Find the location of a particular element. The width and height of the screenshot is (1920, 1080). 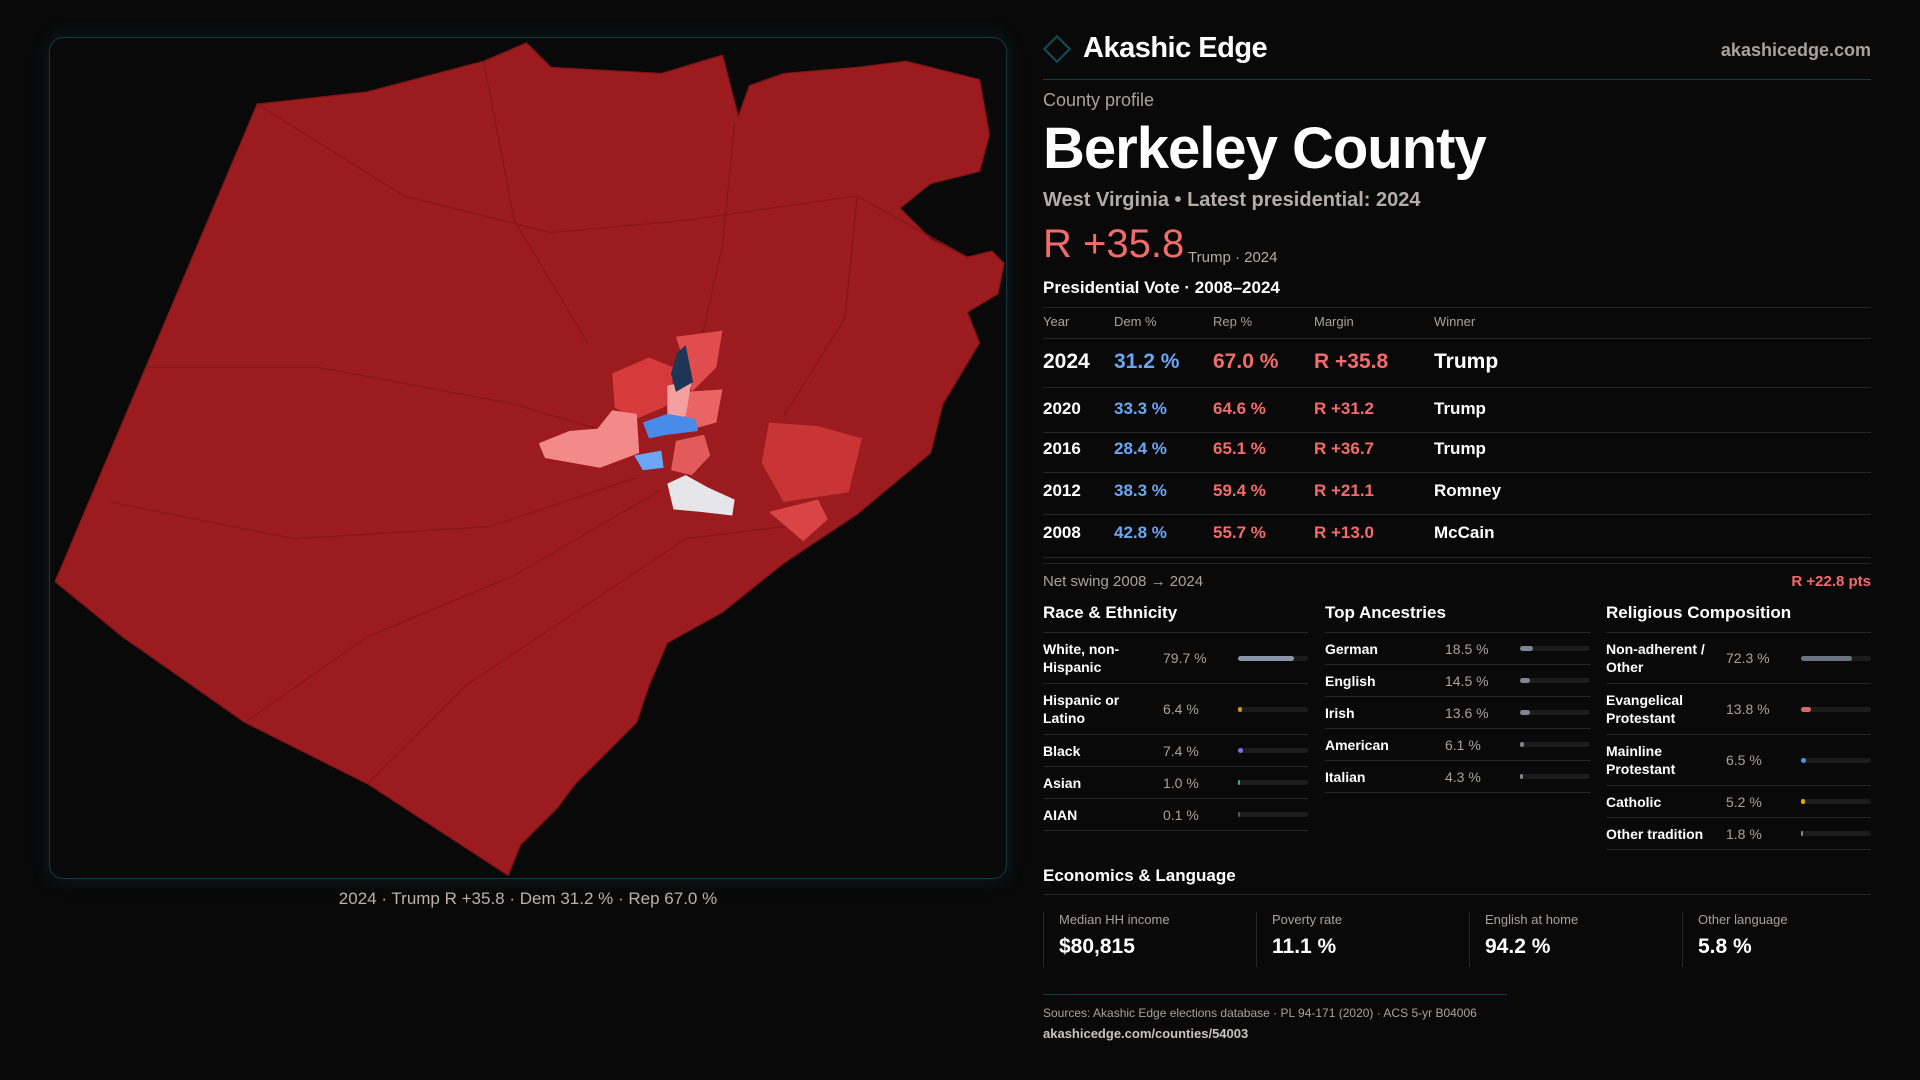

section-title: Religious Composition is located at coordinates (1738, 618).